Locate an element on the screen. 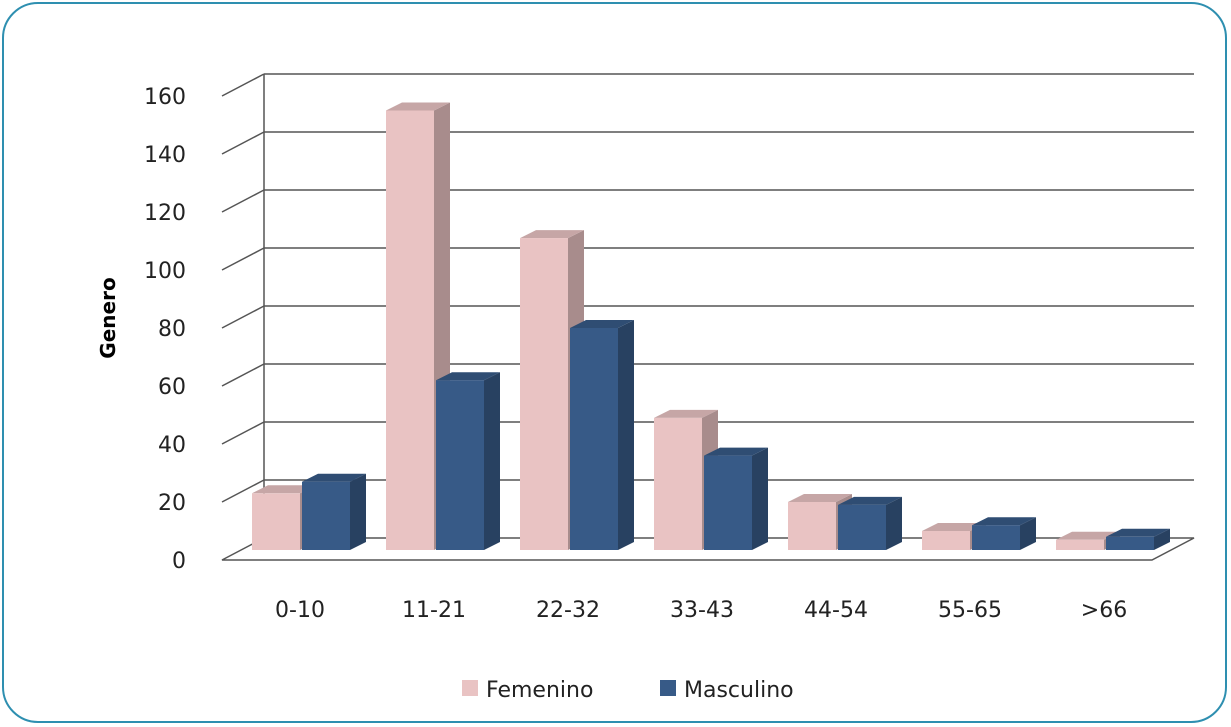 This screenshot has height=727, width=1231. legend: Femenino Masculino is located at coordinates (628, 690).